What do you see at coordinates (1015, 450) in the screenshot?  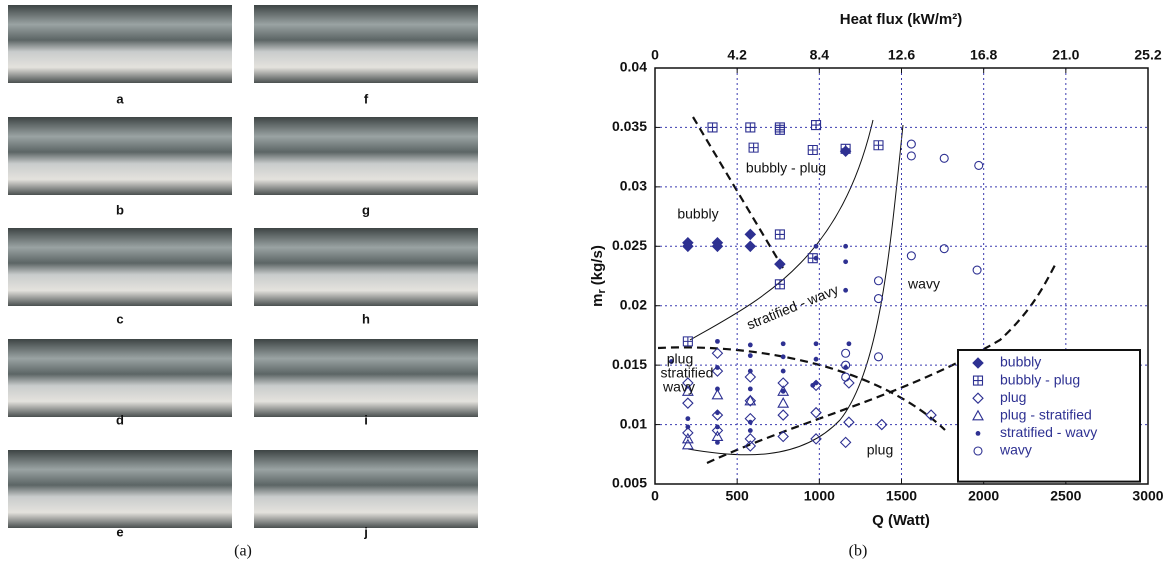 I see `legend-label: wavy` at bounding box center [1015, 450].